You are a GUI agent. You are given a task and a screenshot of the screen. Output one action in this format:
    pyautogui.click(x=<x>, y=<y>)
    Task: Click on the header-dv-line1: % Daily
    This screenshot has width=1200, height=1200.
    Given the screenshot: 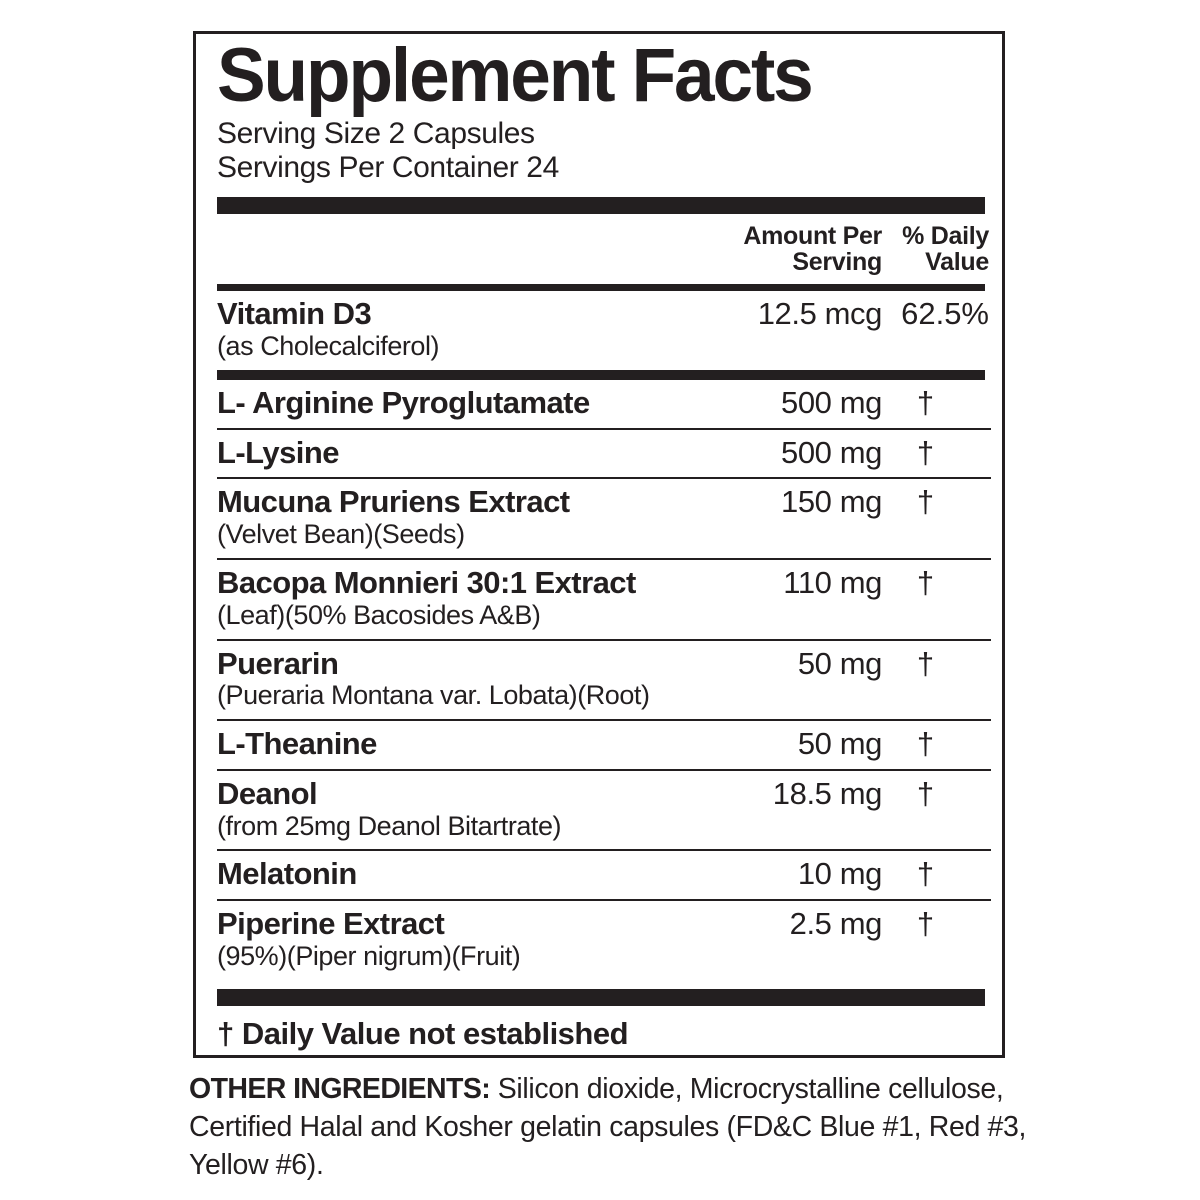 What is the action you would take?
    pyautogui.click(x=945, y=236)
    